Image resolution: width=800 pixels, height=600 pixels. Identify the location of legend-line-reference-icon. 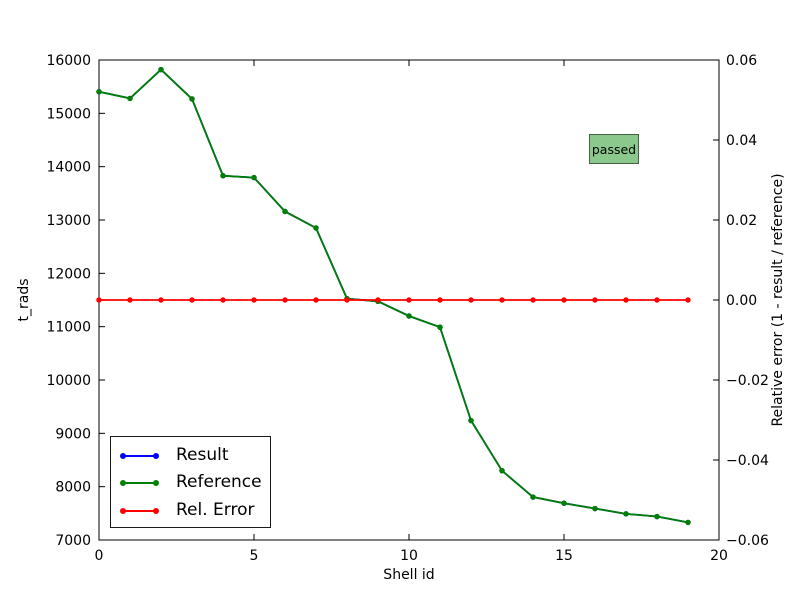
(139, 483).